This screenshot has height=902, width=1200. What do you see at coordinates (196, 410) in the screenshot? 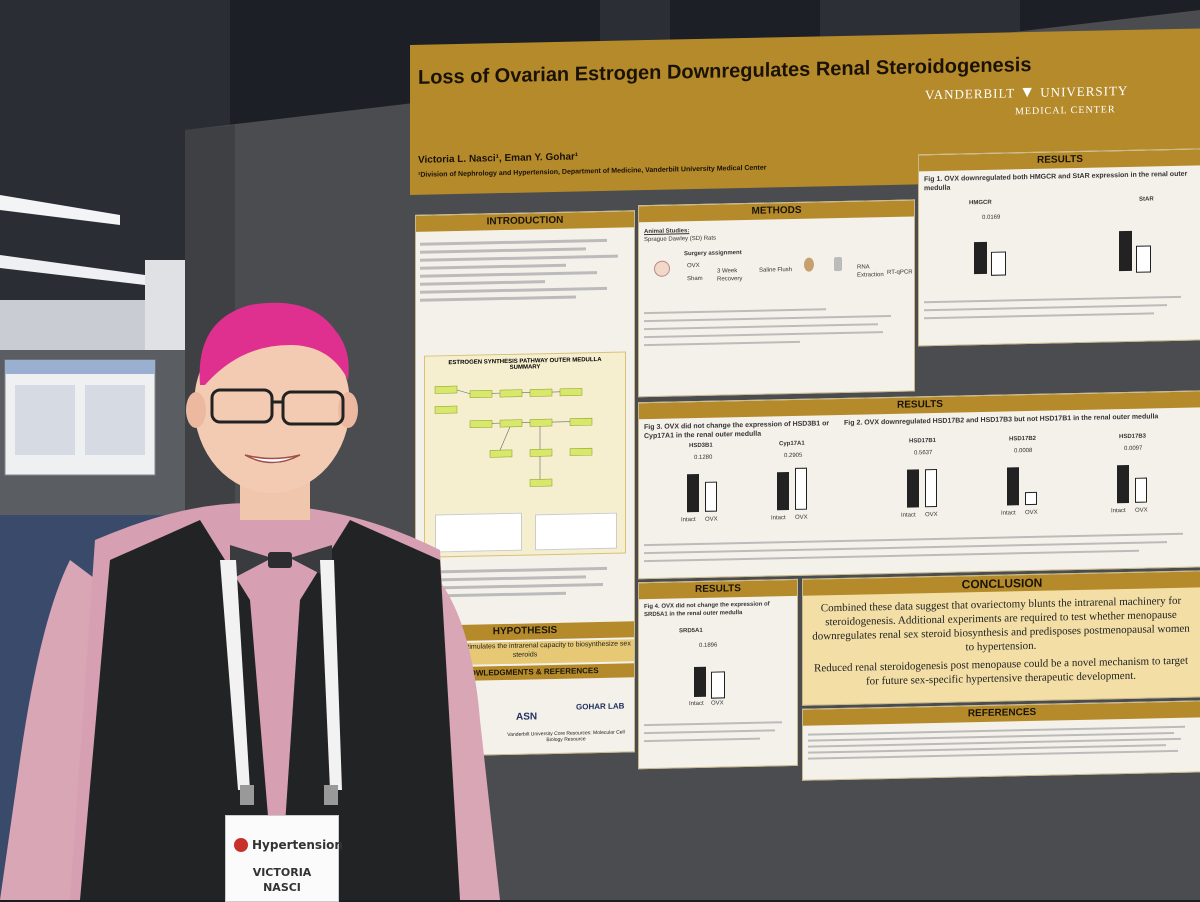
I see `left-ear` at bounding box center [196, 410].